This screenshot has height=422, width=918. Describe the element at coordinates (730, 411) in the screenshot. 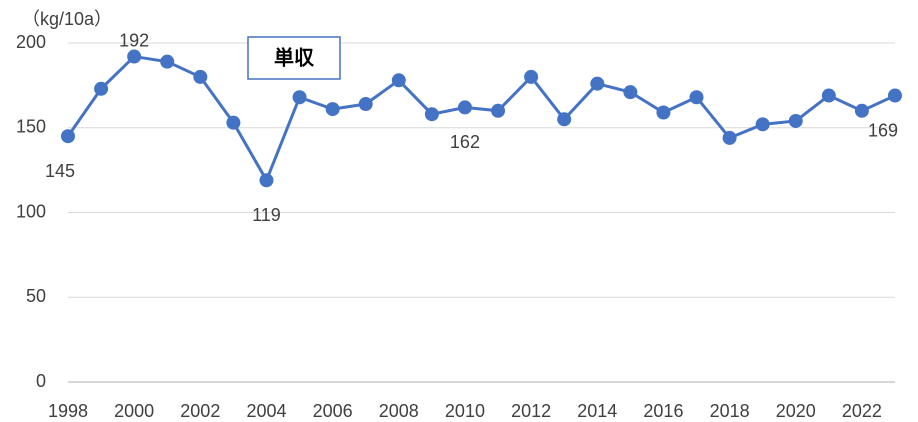

I see `x-tick-label: 2018` at that location.